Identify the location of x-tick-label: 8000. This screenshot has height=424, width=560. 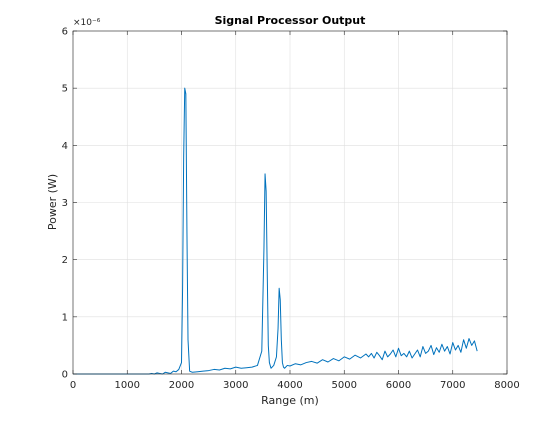
(506, 385).